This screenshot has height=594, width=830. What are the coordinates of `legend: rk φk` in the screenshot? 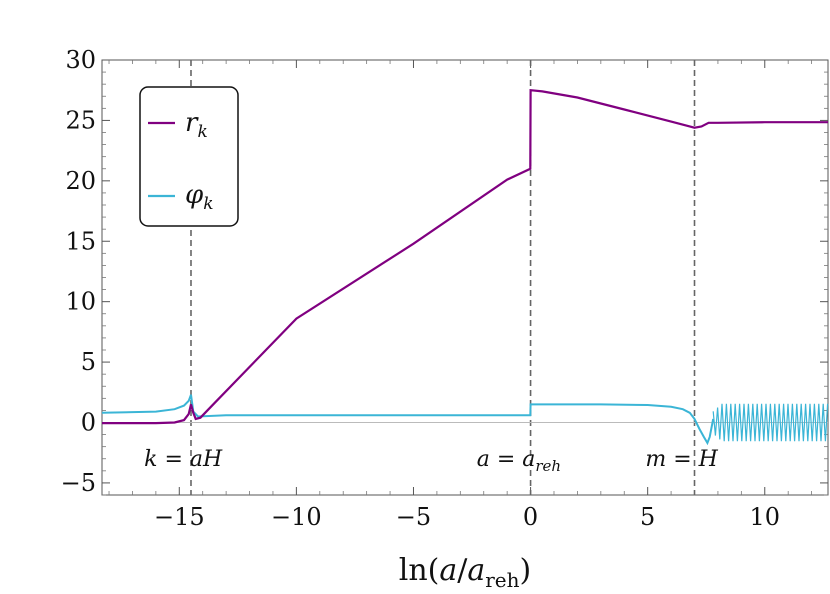 It's located at (189, 156).